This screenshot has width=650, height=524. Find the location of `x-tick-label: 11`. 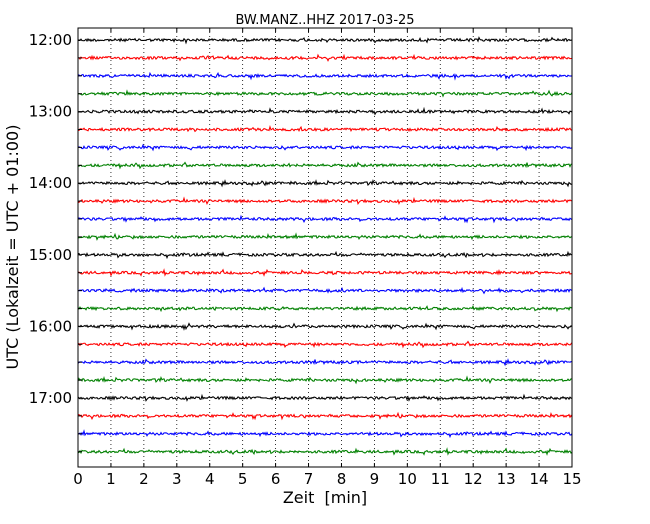

x-tick-label: 11 is located at coordinates (440, 479).